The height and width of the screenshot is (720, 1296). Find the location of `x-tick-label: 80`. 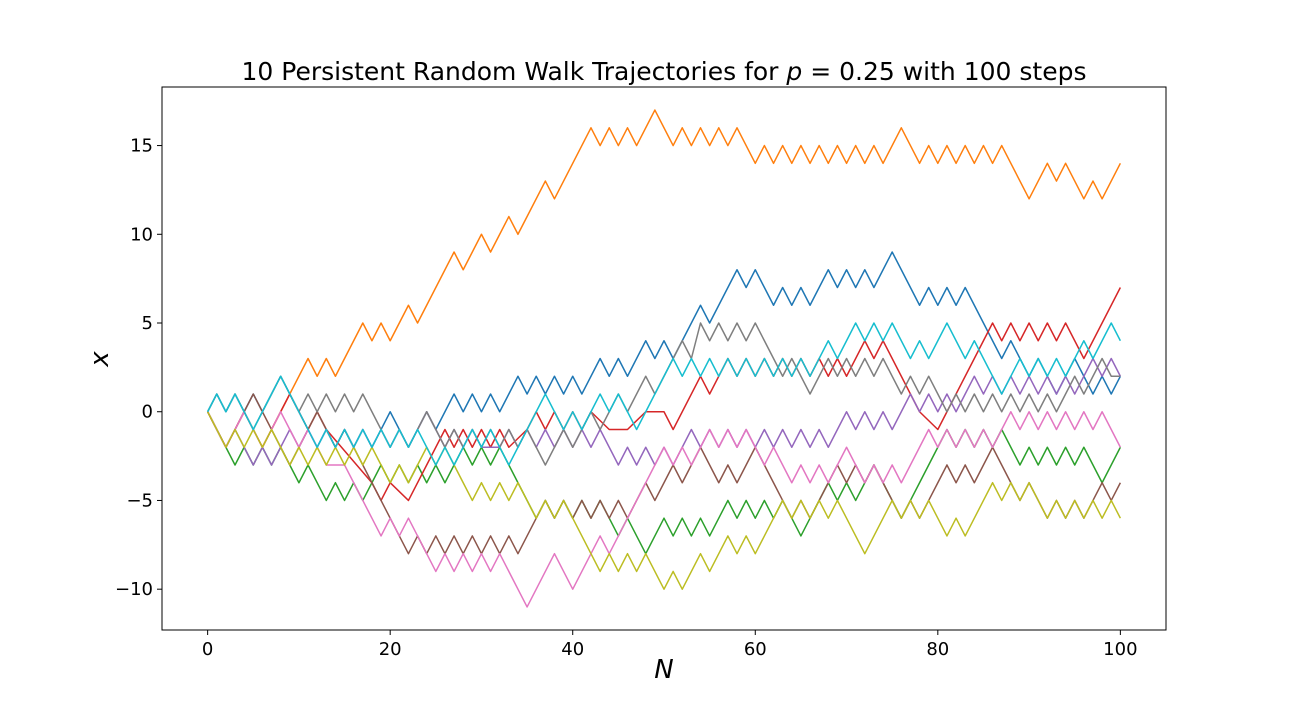

x-tick-label: 80 is located at coordinates (937, 649).